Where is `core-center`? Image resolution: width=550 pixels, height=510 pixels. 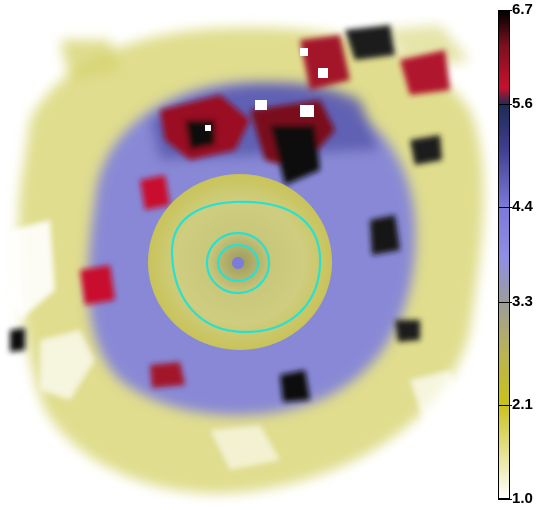 core-center is located at coordinates (238, 263).